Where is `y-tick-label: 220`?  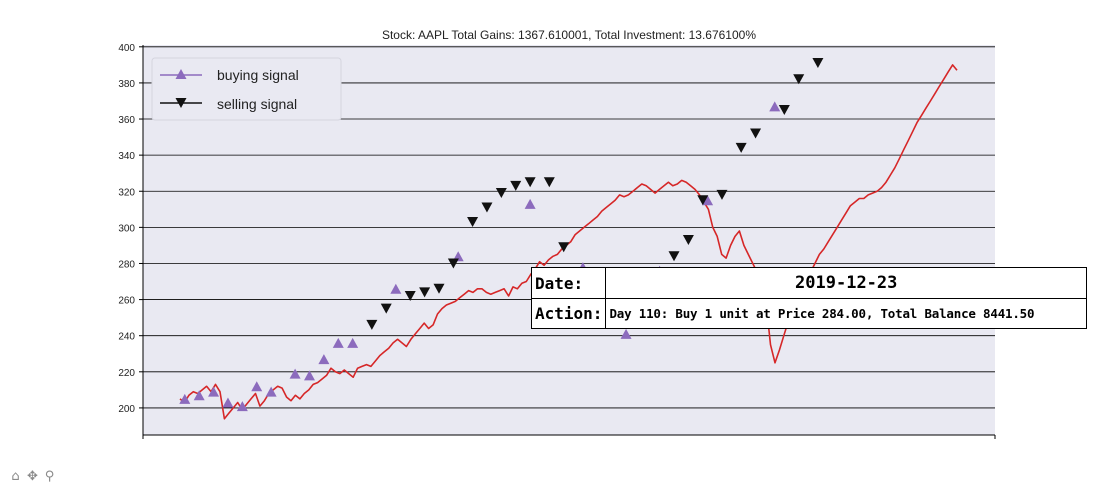 y-tick-label: 220 is located at coordinates (126, 373).